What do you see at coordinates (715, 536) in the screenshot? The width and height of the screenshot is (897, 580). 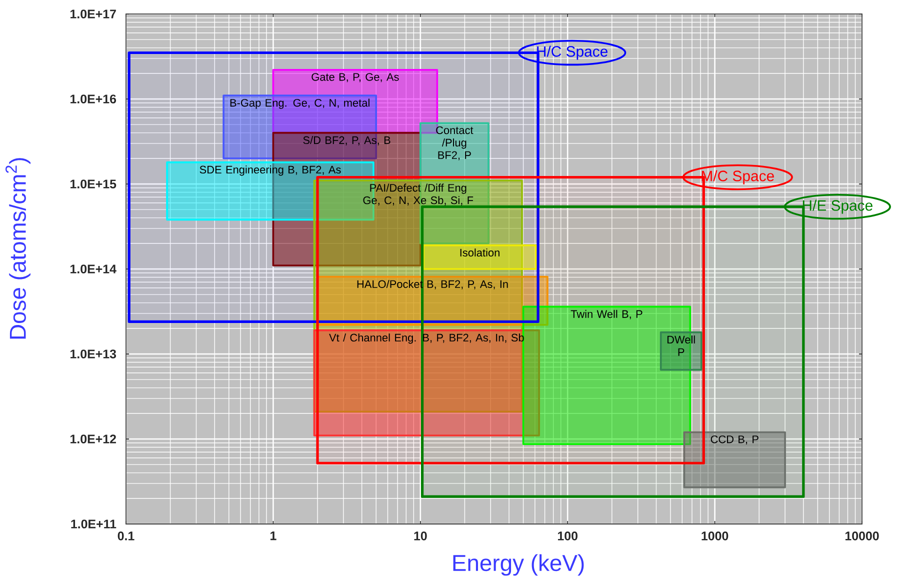 I see `x-tick-label: 1000` at bounding box center [715, 536].